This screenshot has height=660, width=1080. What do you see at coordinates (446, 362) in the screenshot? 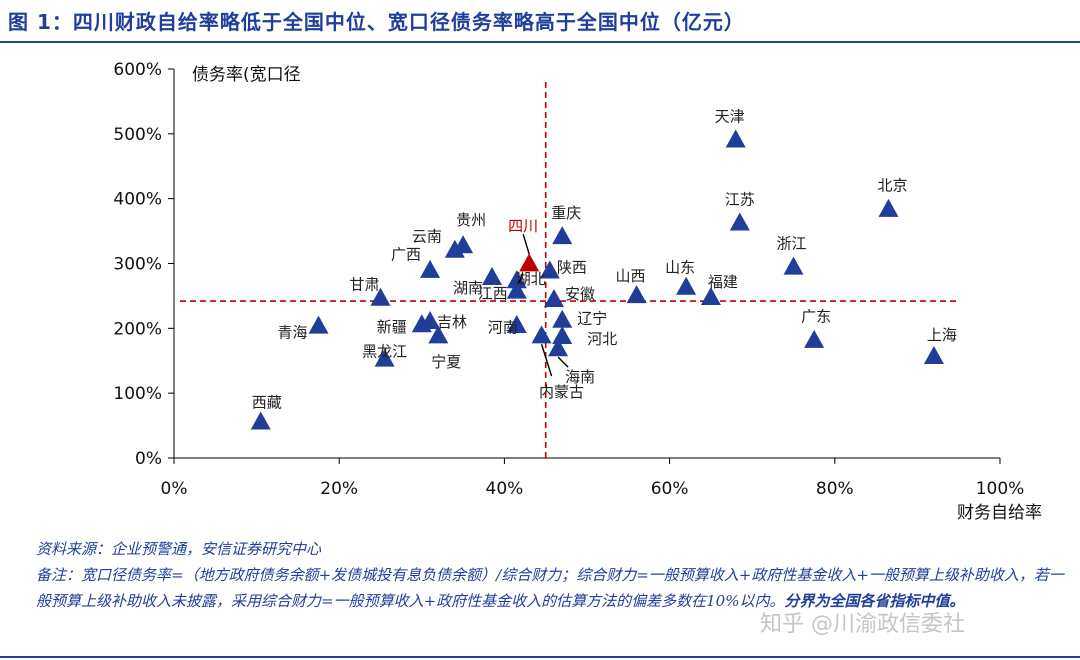
I see `point-label-宁夏: 宁夏` at bounding box center [446, 362].